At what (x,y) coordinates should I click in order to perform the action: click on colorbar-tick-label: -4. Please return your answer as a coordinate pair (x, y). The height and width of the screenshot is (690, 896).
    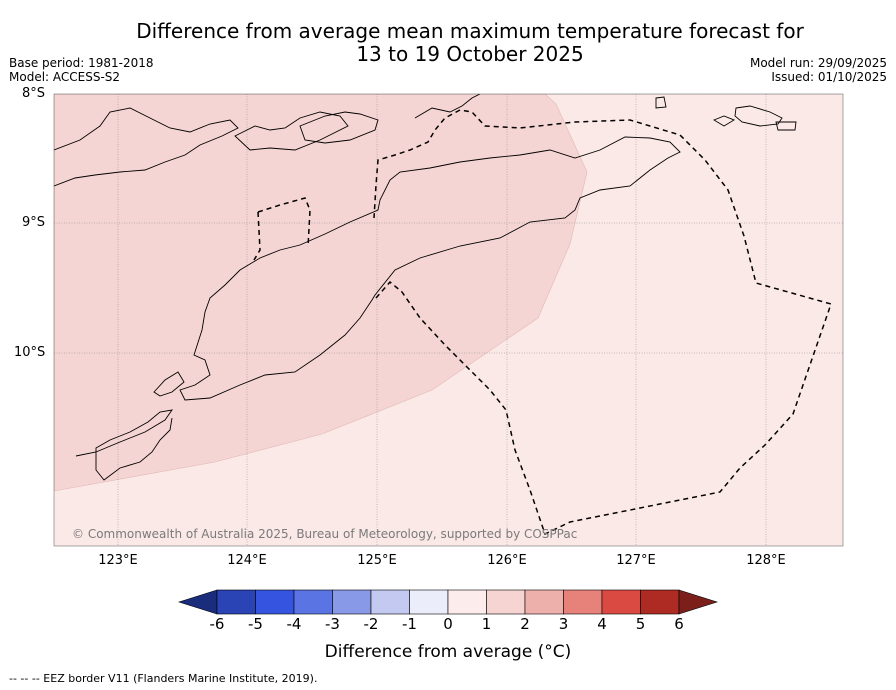
    Looking at the image, I should click on (294, 624).